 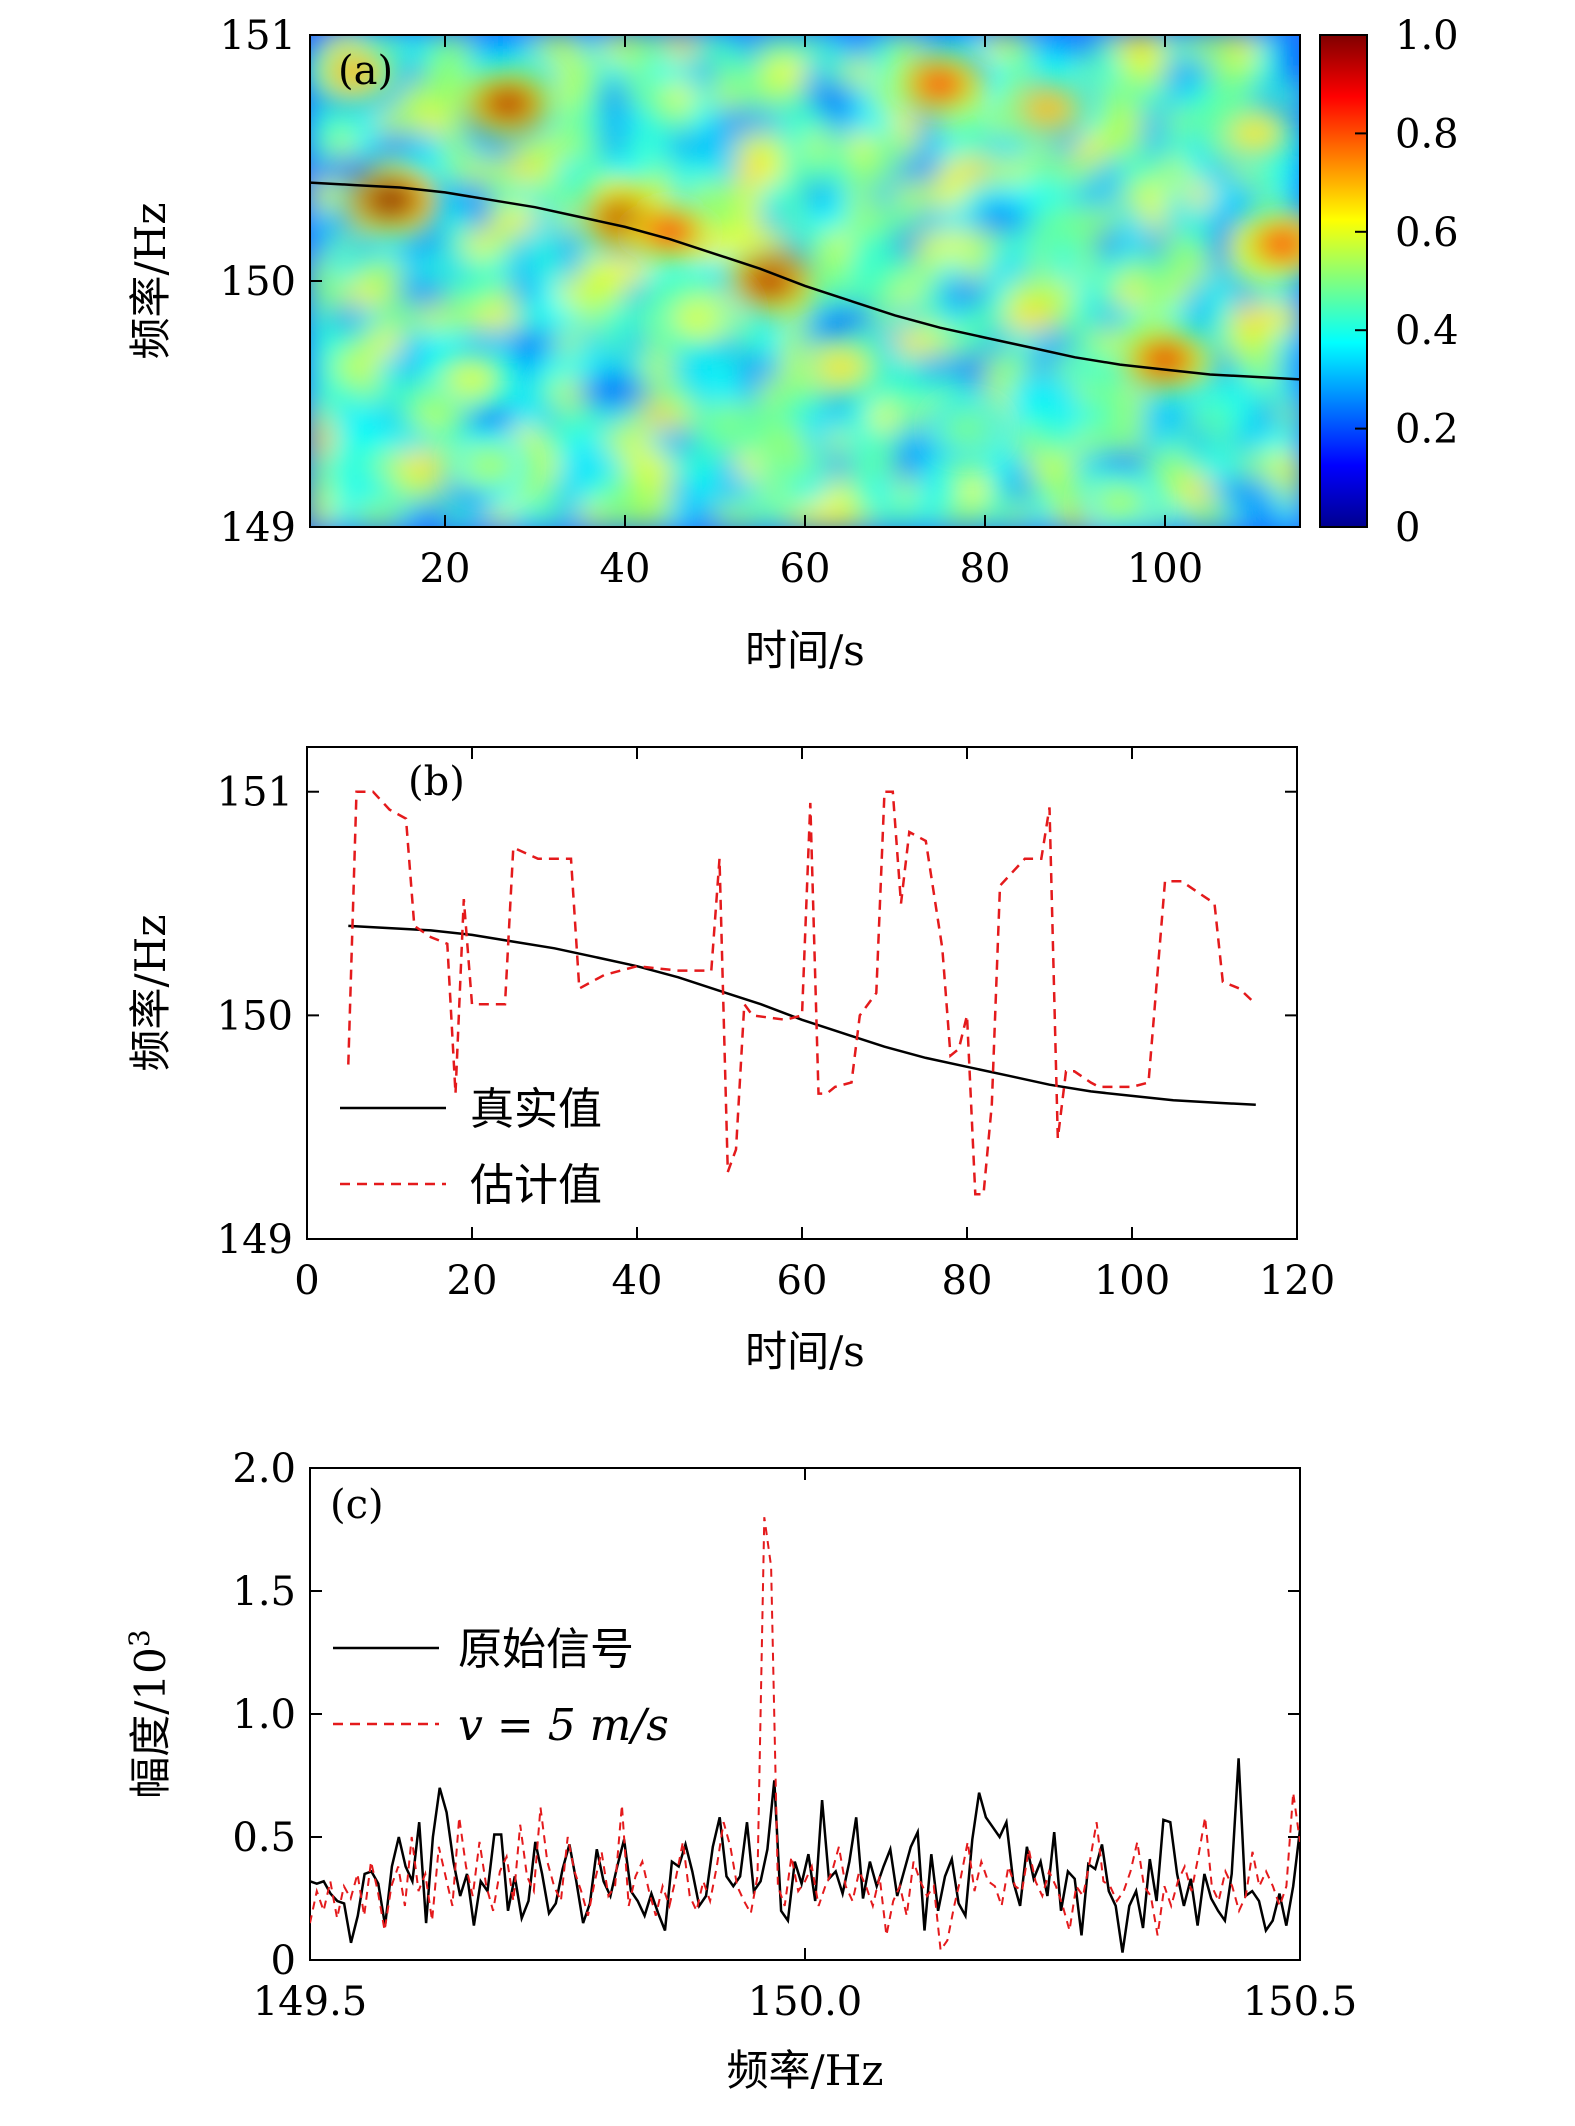 I want to click on y-tick-label-c: 0.5, so click(x=264, y=1838).